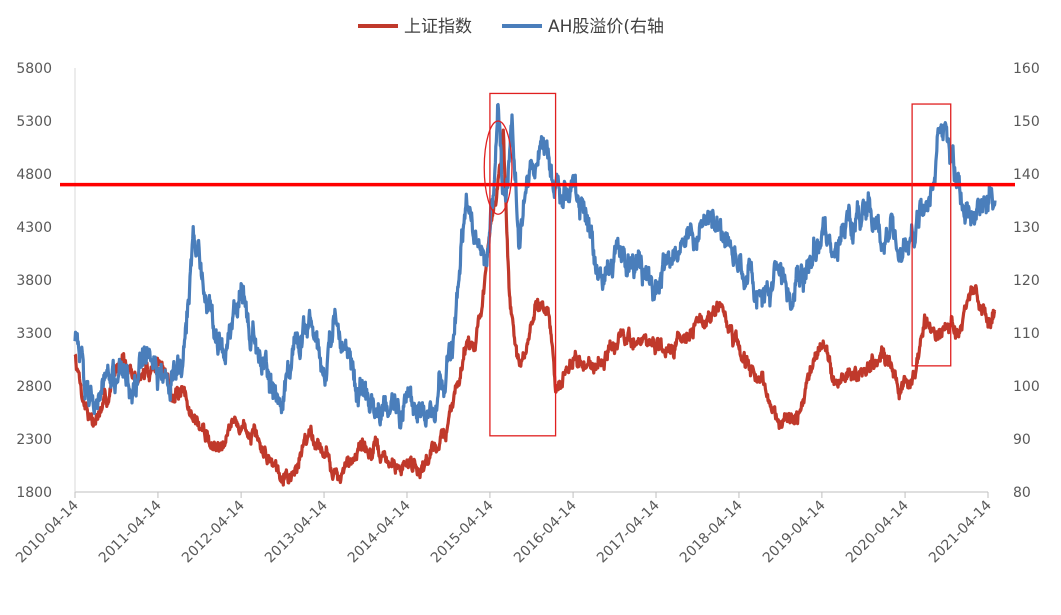  Describe the element at coordinates (960, 531) in the screenshot. I see `x-tick-label: 2021-04-14` at that location.